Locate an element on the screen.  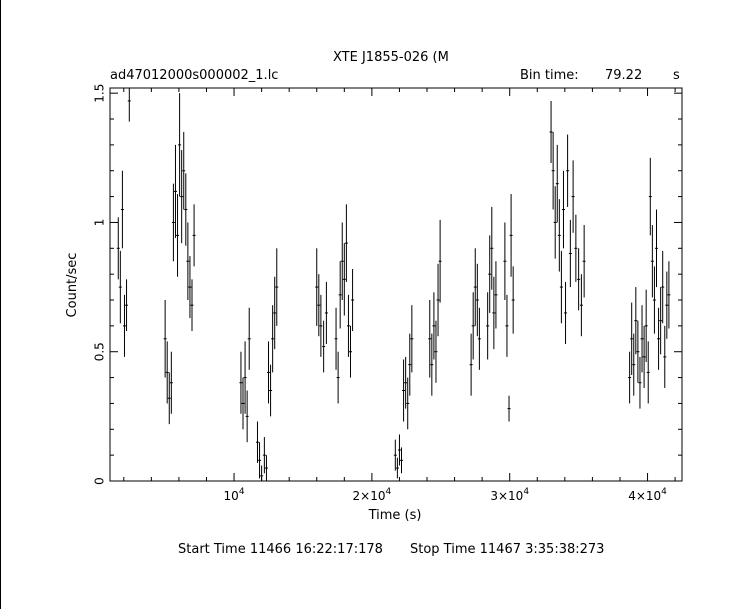
x-tick-base: 10 is located at coordinates (231, 496).